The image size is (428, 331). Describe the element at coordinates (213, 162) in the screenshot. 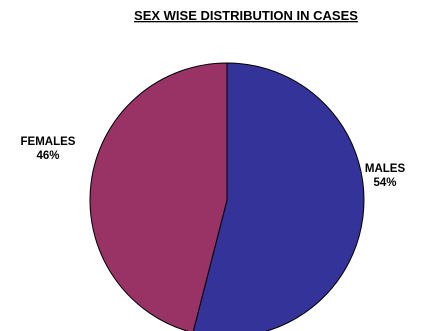

I see `pie-labels: MALES 54% FEMALES 46%` at that location.